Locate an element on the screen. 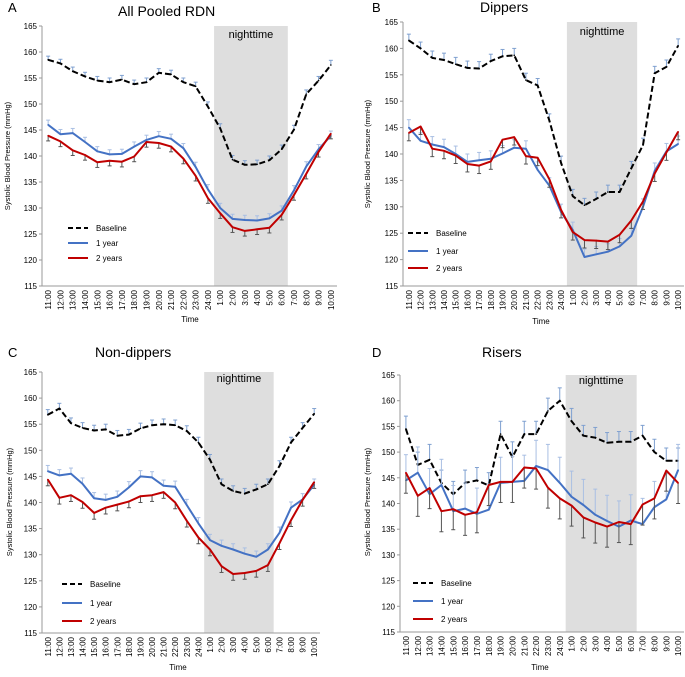 The width and height of the screenshot is (685, 677). y-tick-label: 165 is located at coordinates (31, 26).